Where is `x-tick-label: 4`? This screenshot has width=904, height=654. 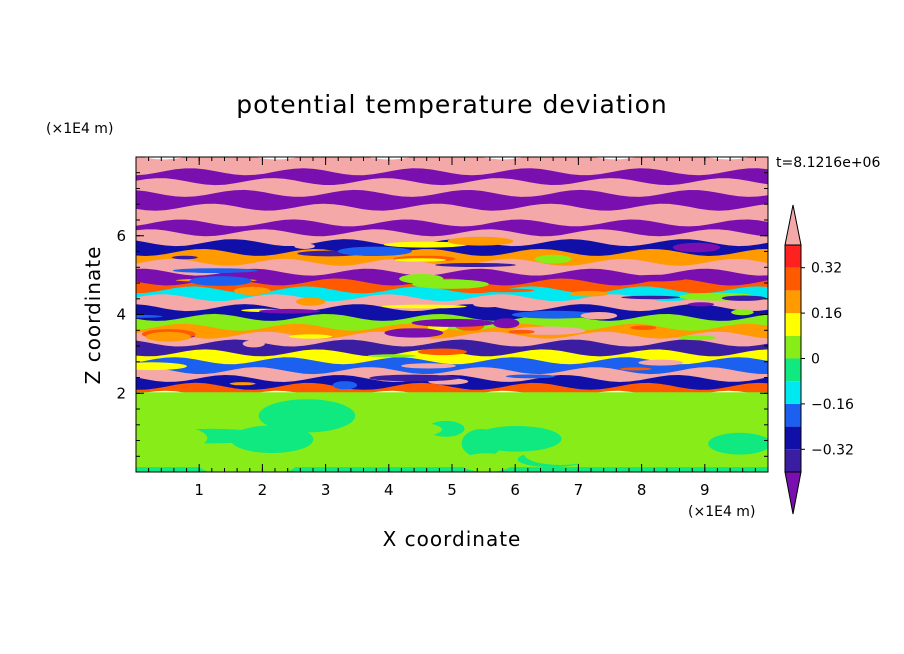
x-tick-label: 4 is located at coordinates (389, 490).